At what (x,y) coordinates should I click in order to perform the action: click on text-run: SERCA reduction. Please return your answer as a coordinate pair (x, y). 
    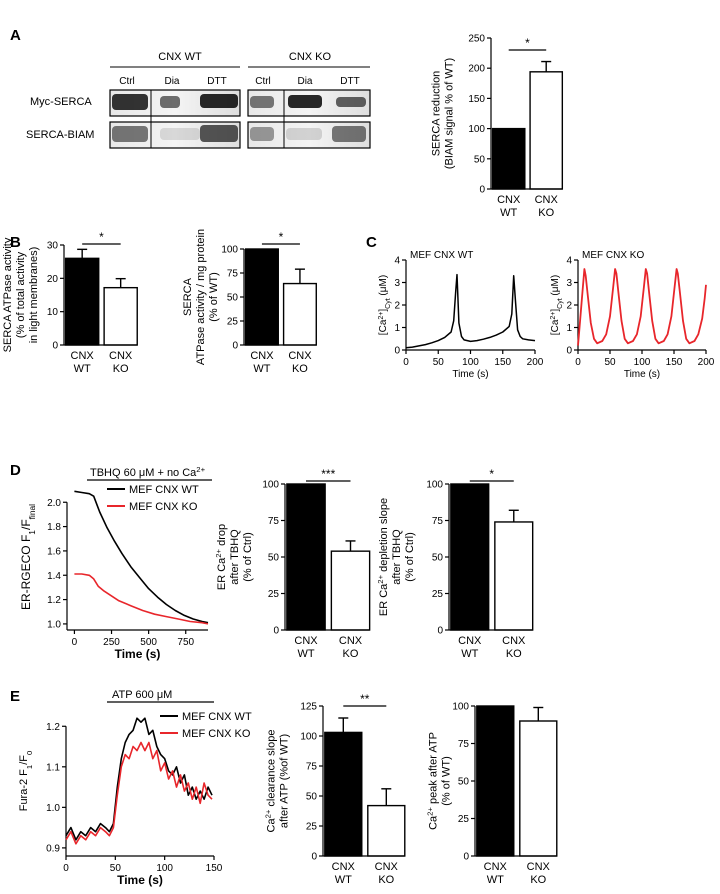
    Looking at the image, I should click on (437, 114).